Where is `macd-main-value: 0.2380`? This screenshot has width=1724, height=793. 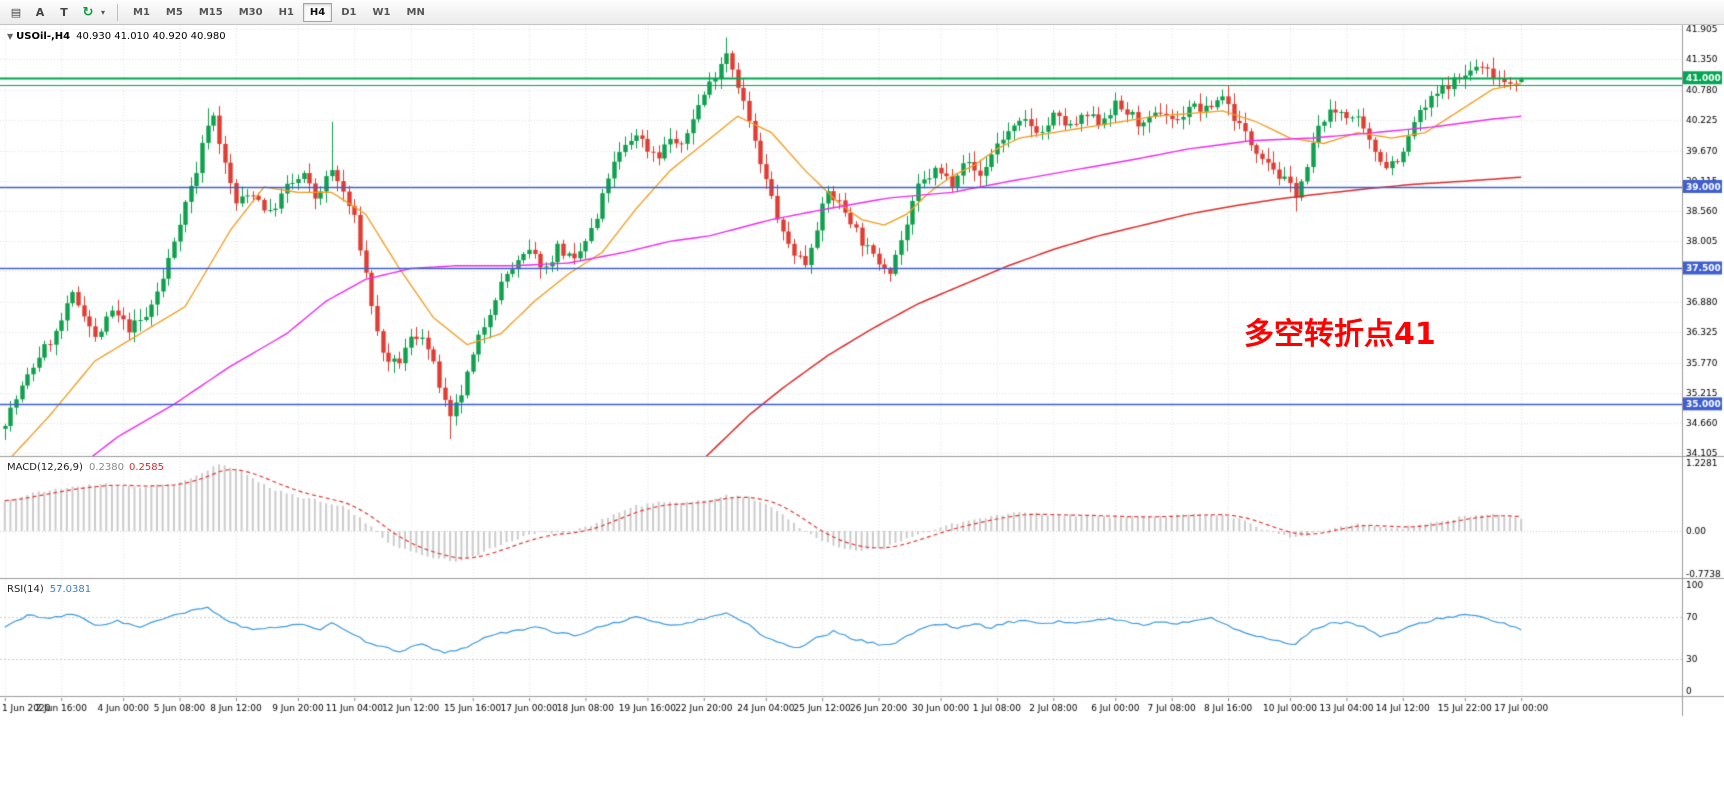 macd-main-value: 0.2380 is located at coordinates (106, 467).